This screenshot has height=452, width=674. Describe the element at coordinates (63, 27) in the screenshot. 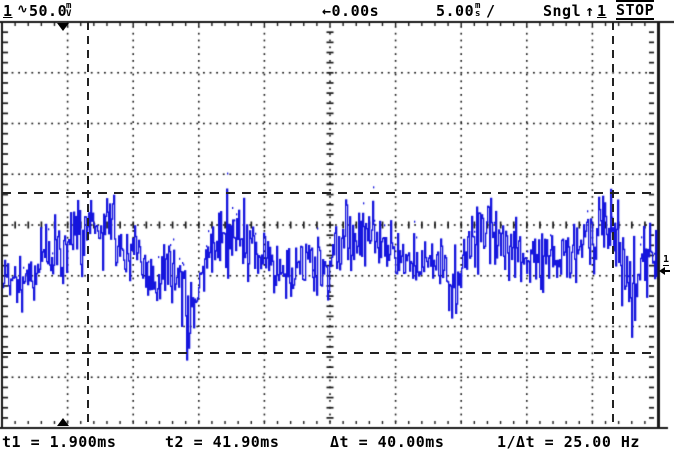

I see `time-reference-marker-top-icon` at that location.